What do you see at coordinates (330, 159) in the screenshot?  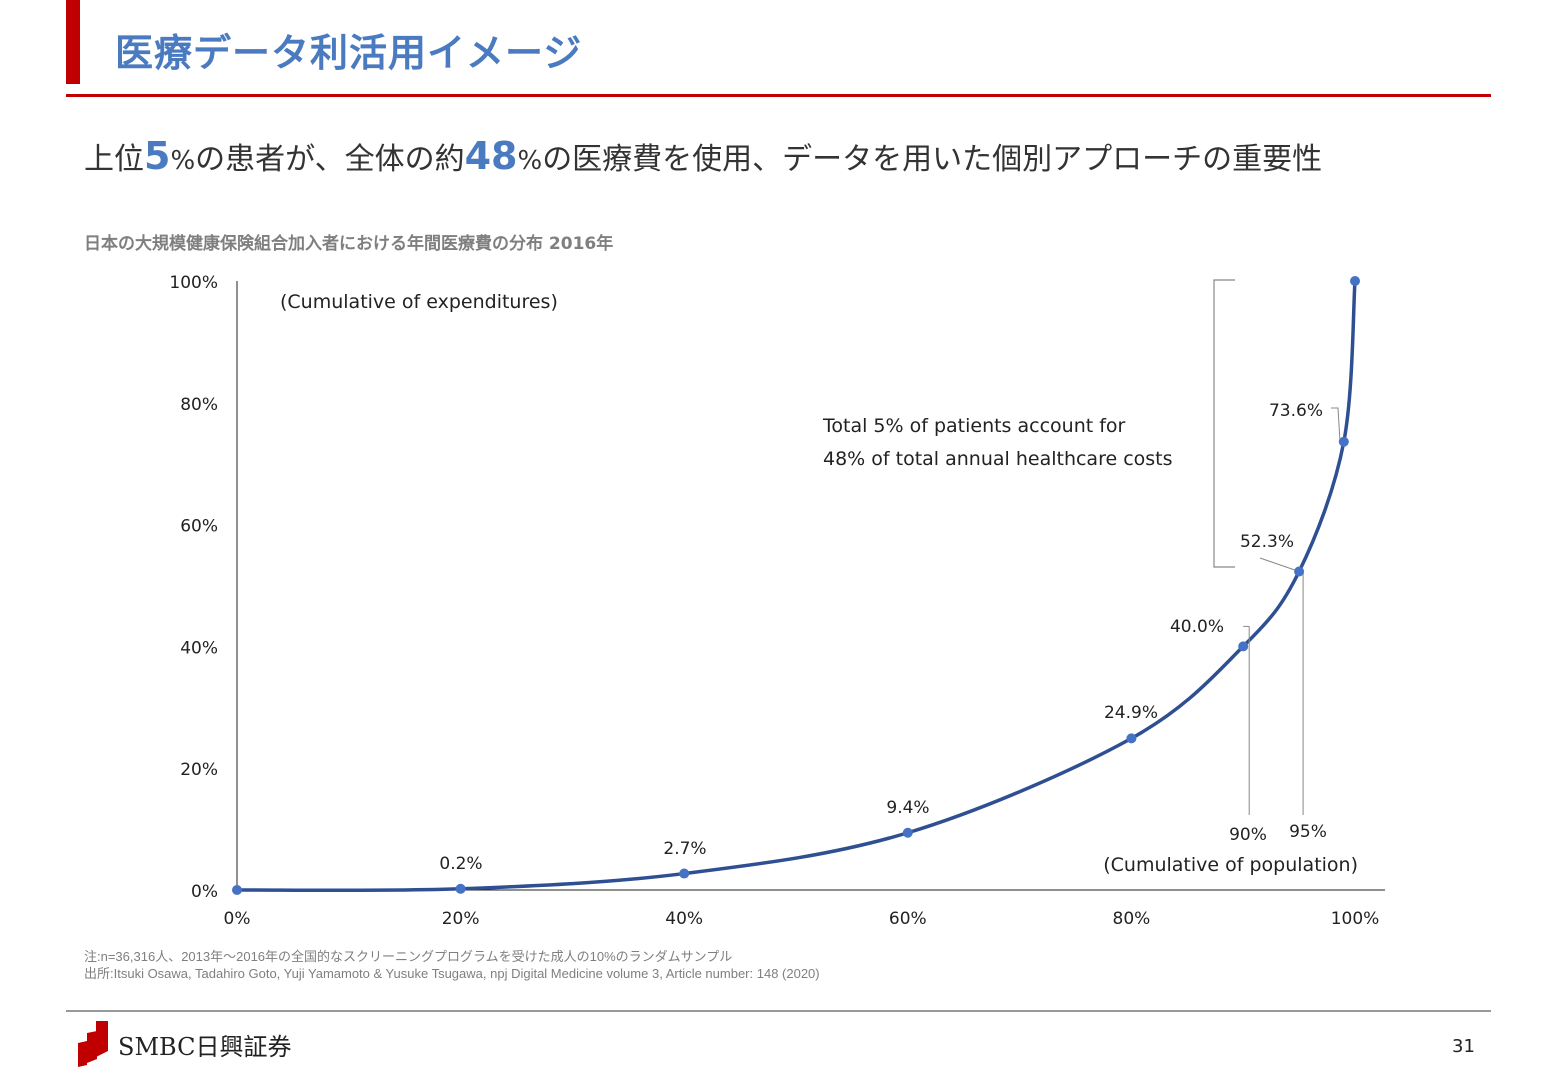 I see `headline-part2: の患者が、全体の約` at bounding box center [330, 159].